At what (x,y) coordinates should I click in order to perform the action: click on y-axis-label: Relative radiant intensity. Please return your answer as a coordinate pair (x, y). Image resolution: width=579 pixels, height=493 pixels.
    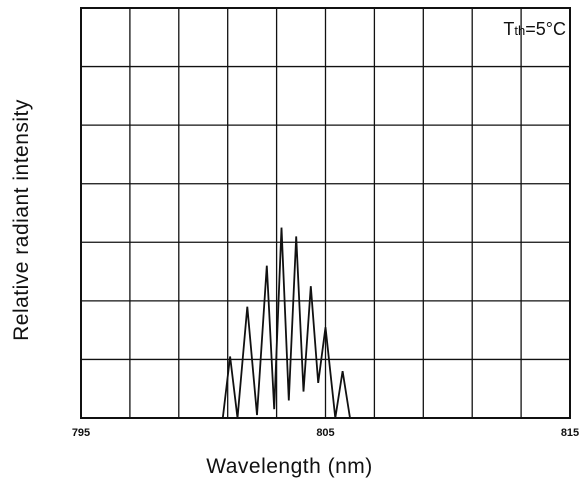
    Looking at the image, I should click on (21, 220).